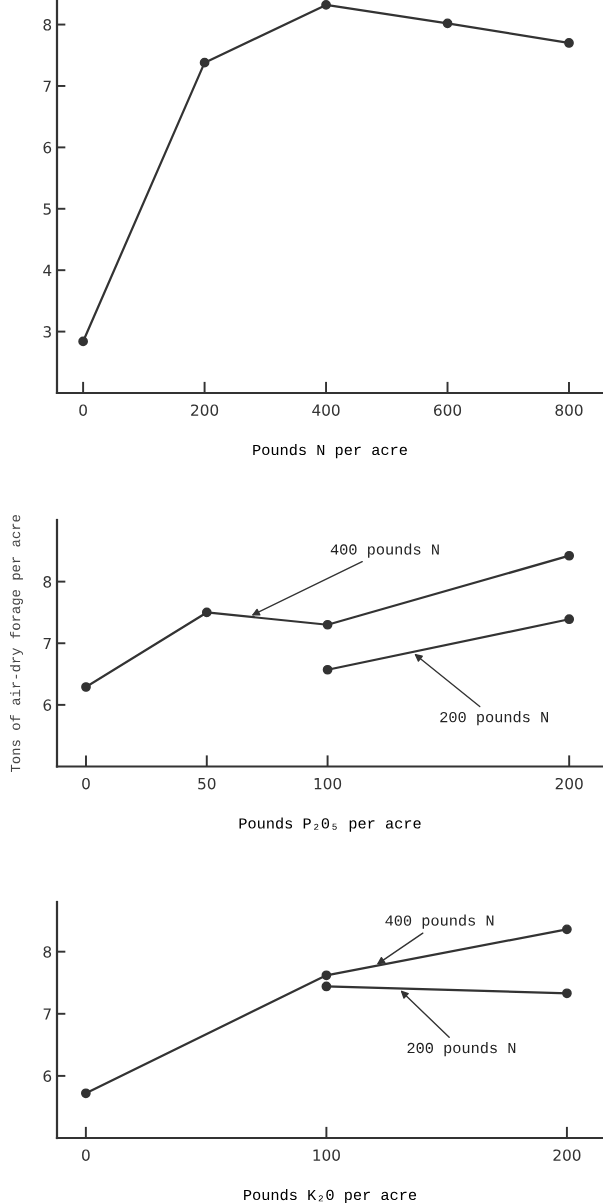 This screenshot has width=603, height=1203. I want to click on series-label: 400 pounds N, so click(439, 921).